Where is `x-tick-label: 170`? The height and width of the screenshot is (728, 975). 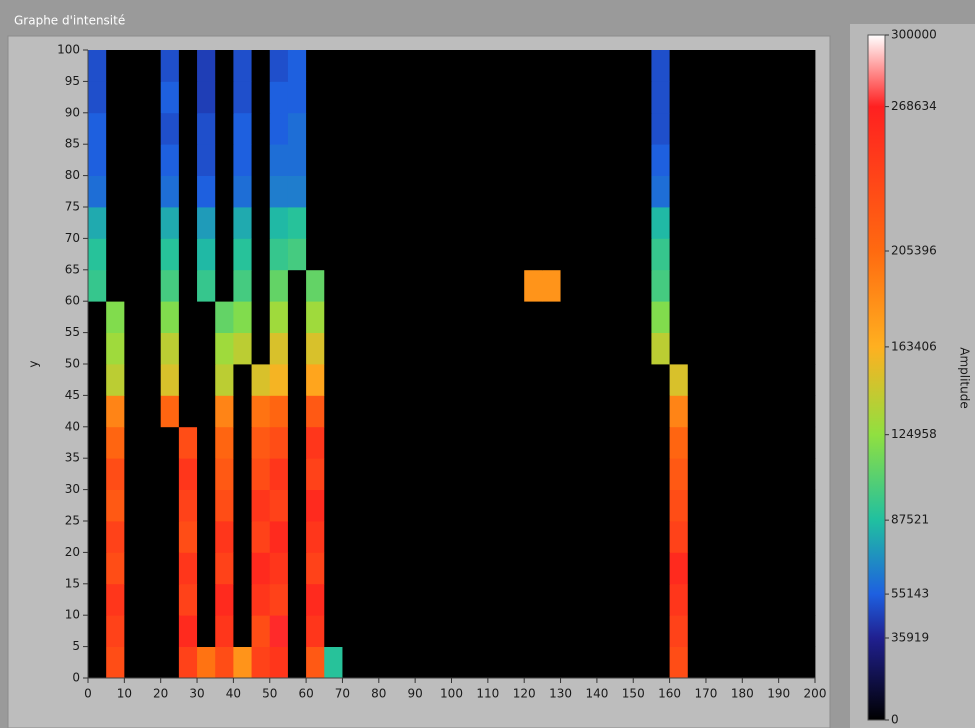
x-tick-label: 170 is located at coordinates (705, 694).